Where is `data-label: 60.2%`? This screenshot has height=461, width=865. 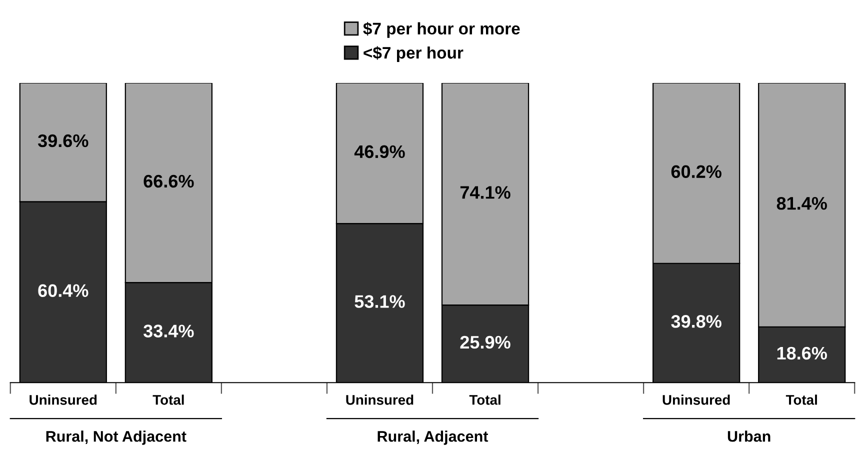
data-label: 60.2% is located at coordinates (696, 171).